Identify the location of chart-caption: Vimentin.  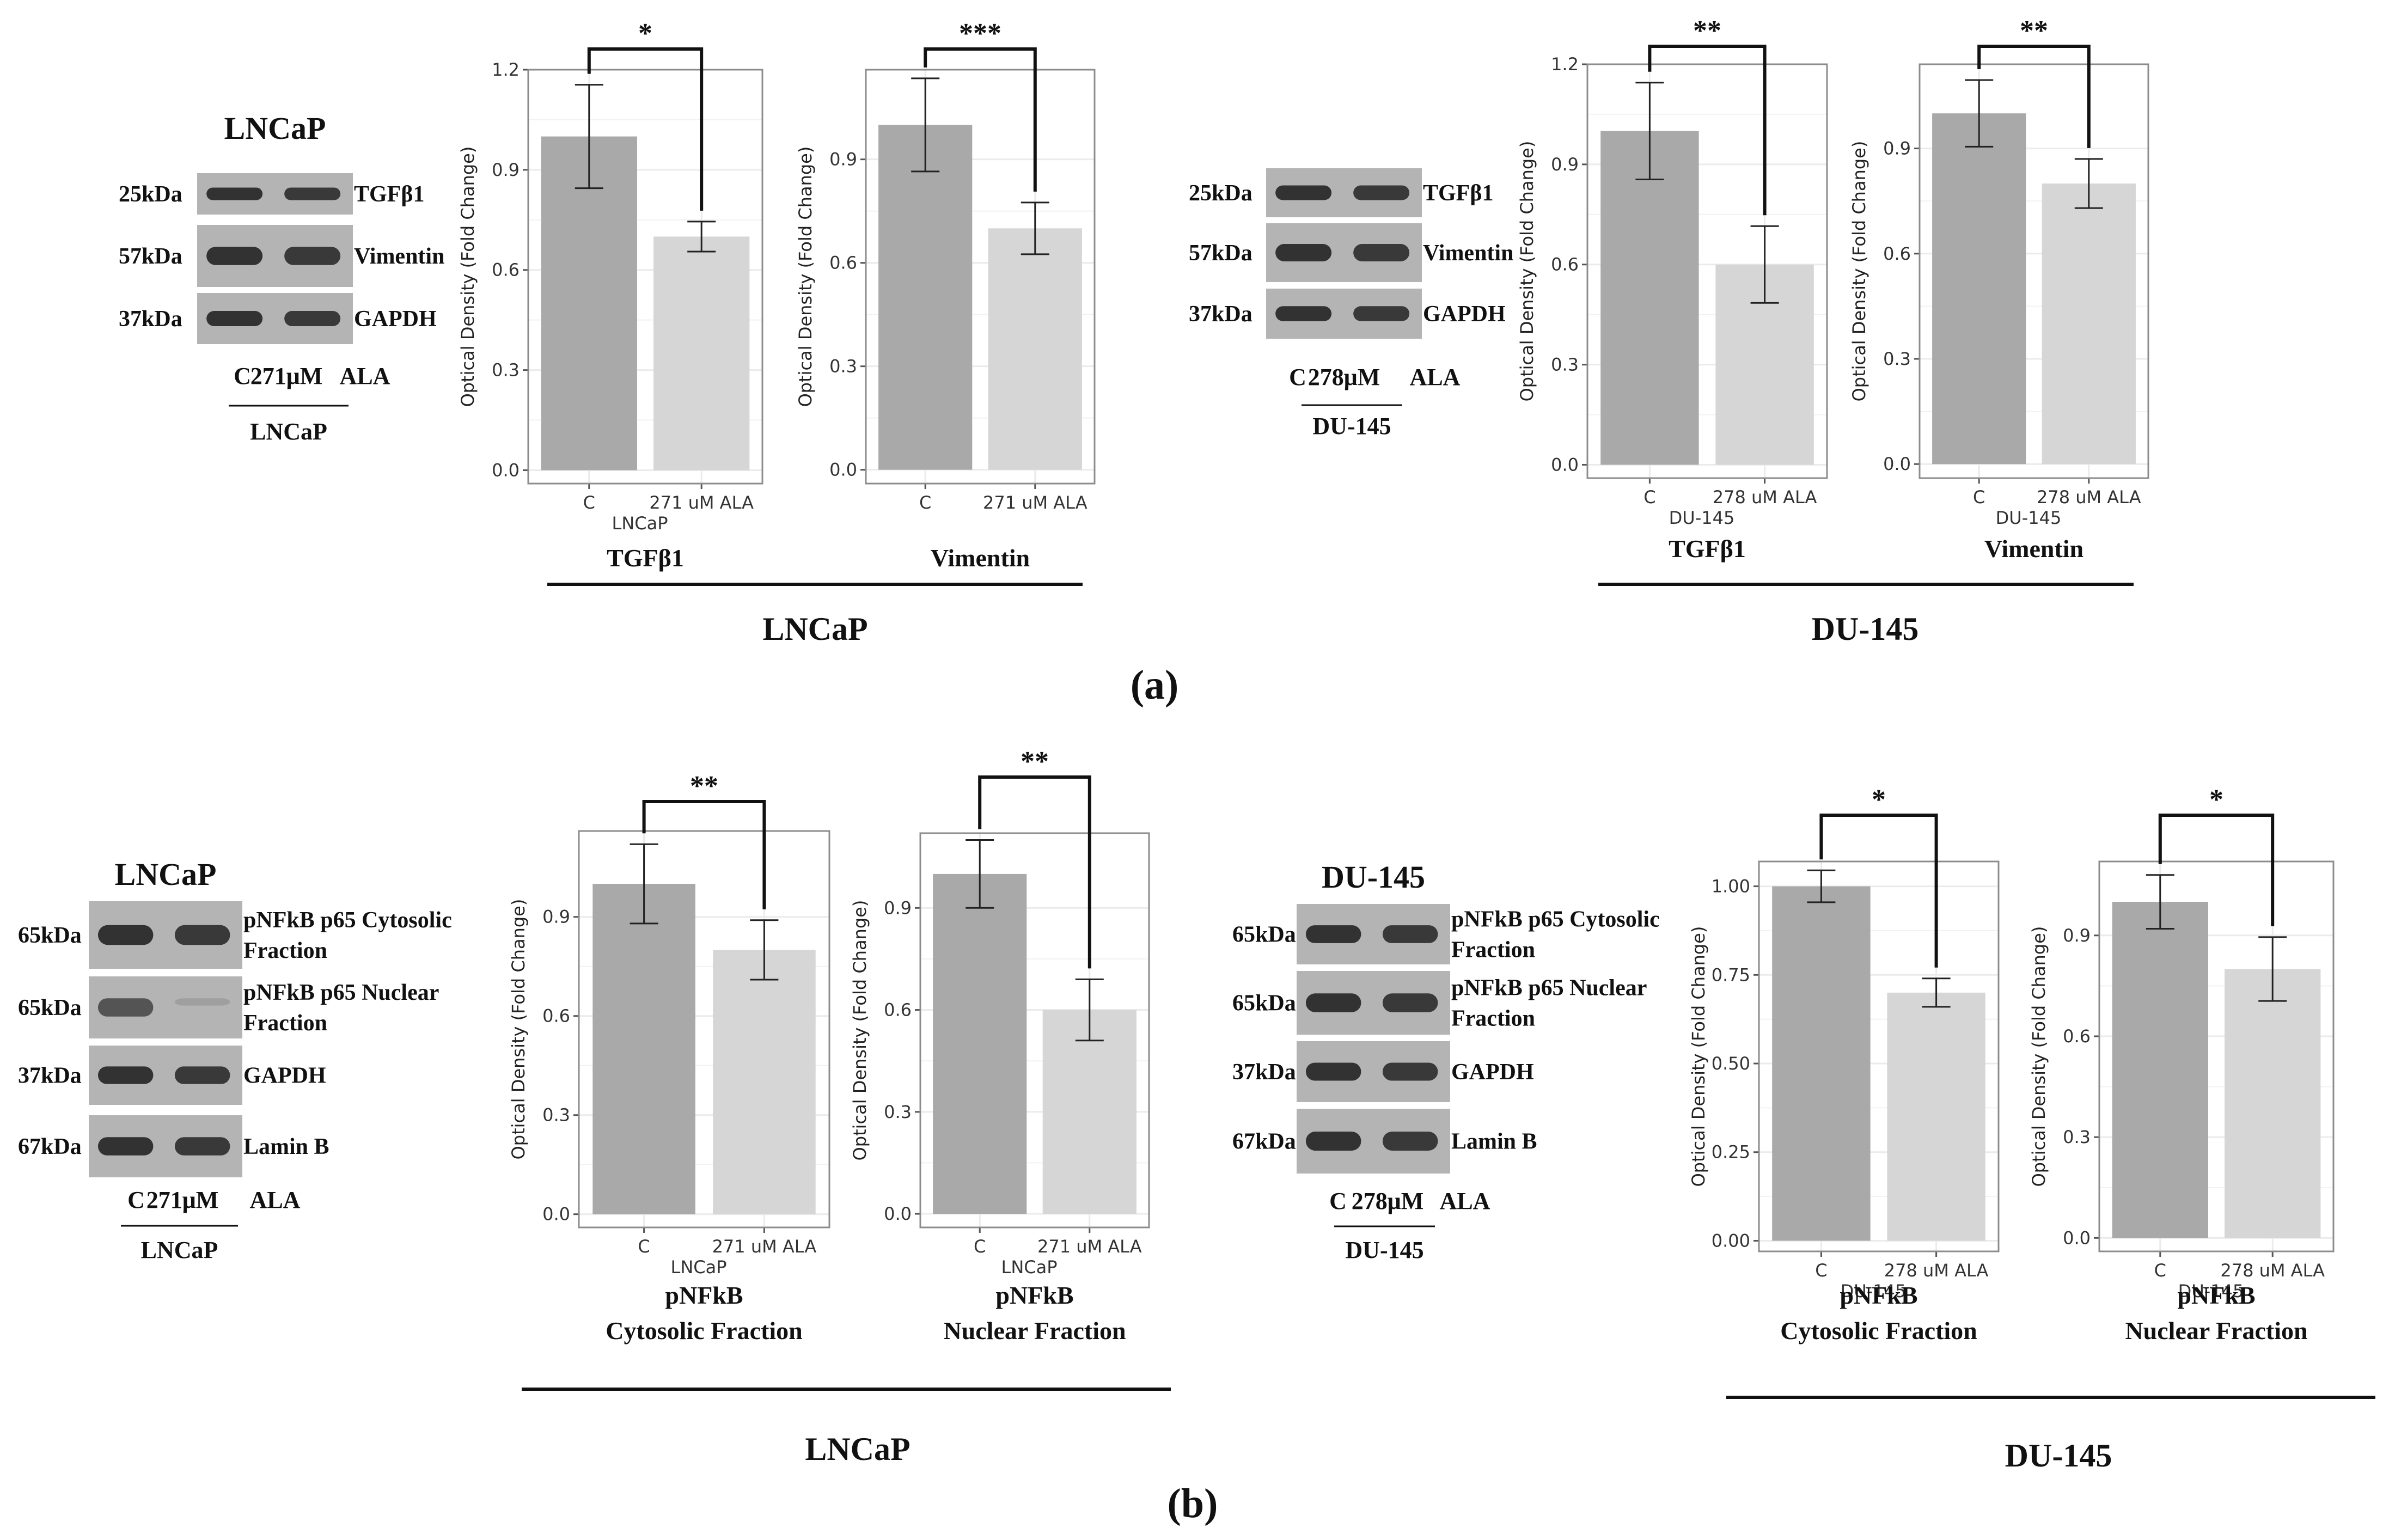
(2033, 549).